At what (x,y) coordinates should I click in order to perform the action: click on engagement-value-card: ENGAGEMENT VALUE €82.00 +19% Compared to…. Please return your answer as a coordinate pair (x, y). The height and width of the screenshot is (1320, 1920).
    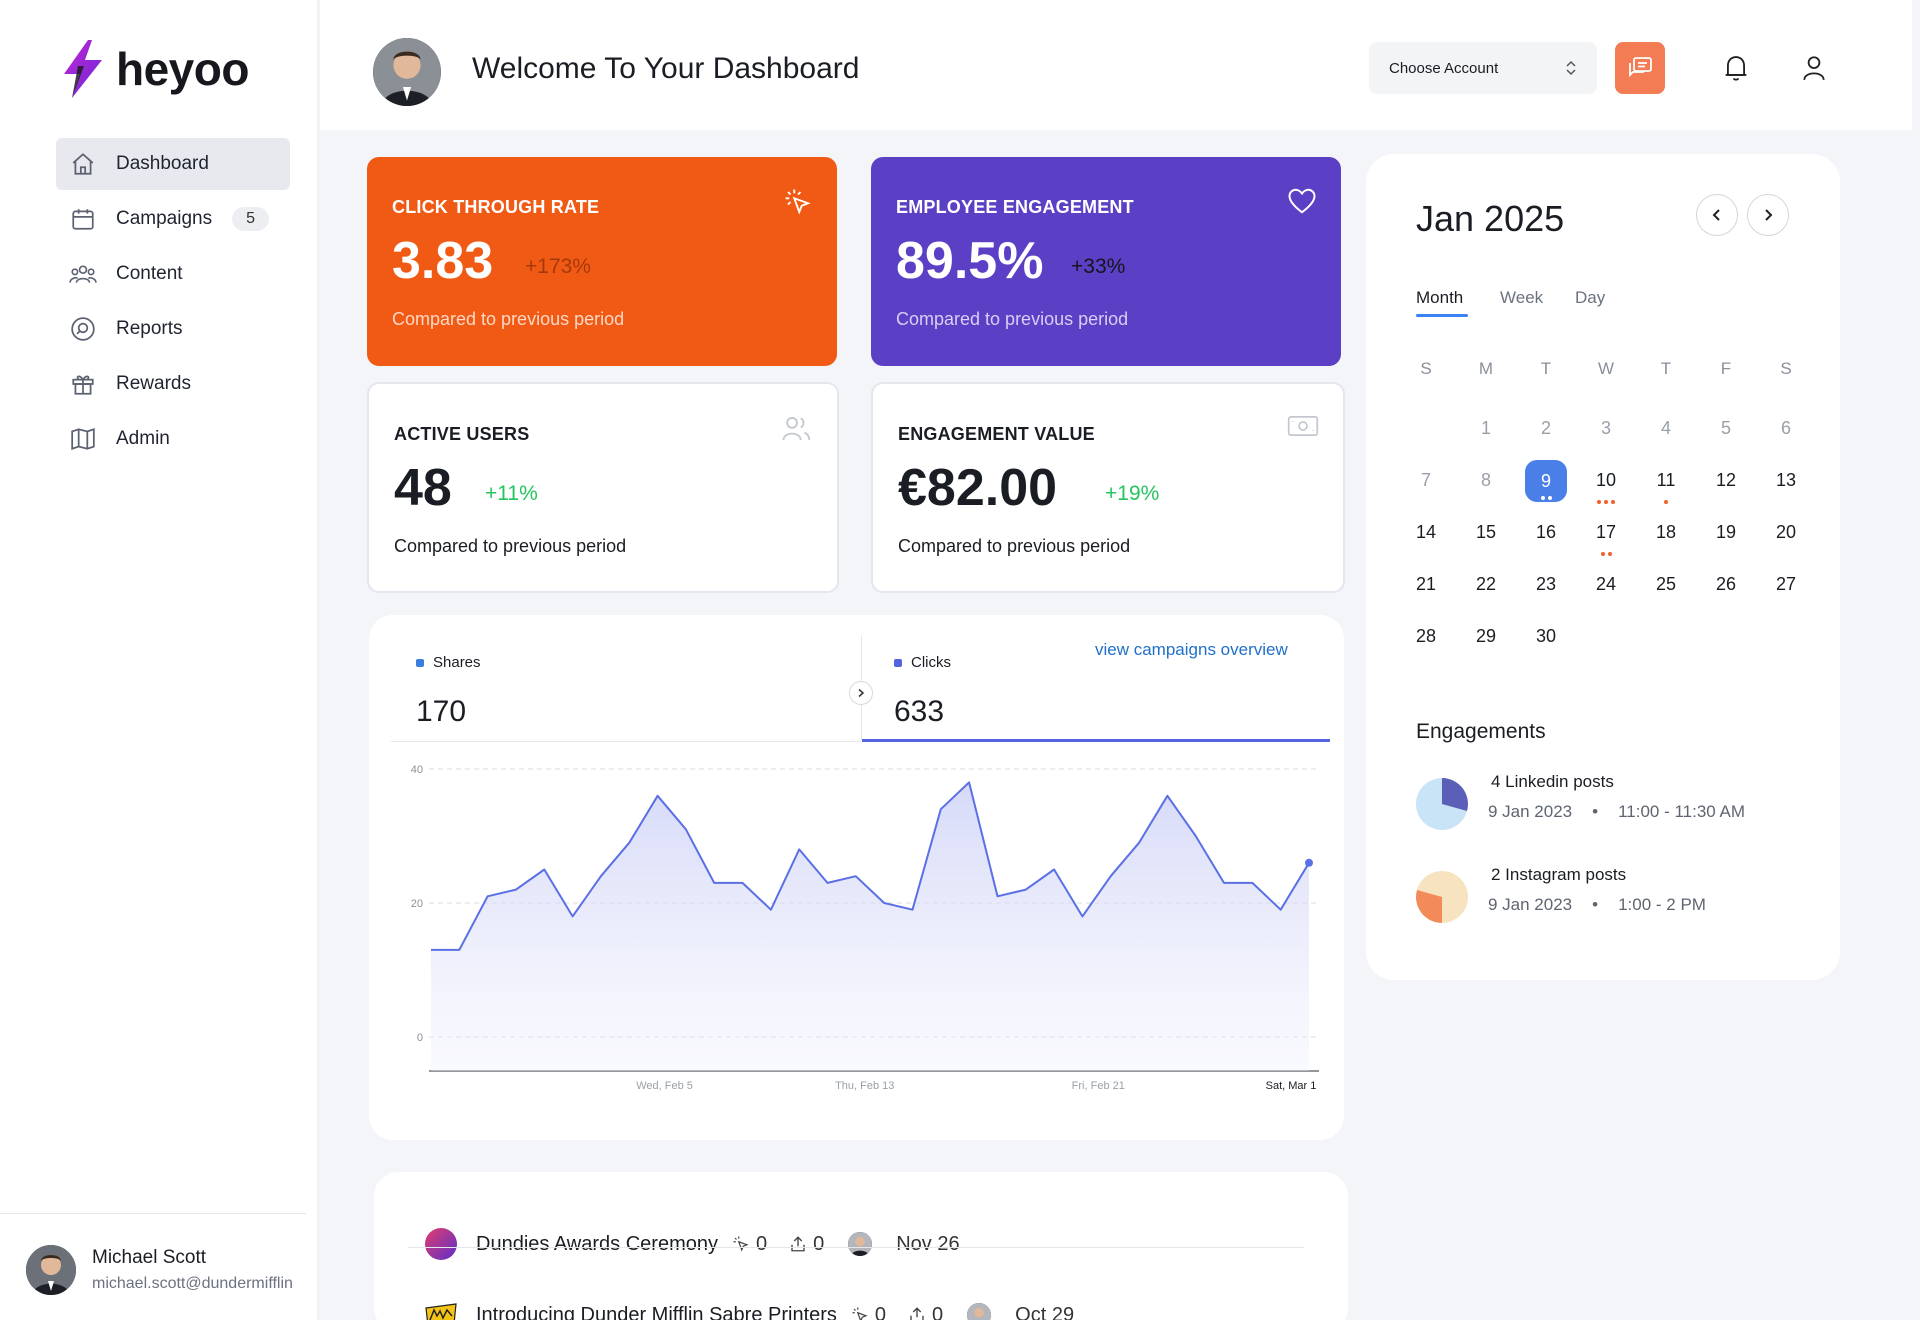
    Looking at the image, I should click on (1108, 487).